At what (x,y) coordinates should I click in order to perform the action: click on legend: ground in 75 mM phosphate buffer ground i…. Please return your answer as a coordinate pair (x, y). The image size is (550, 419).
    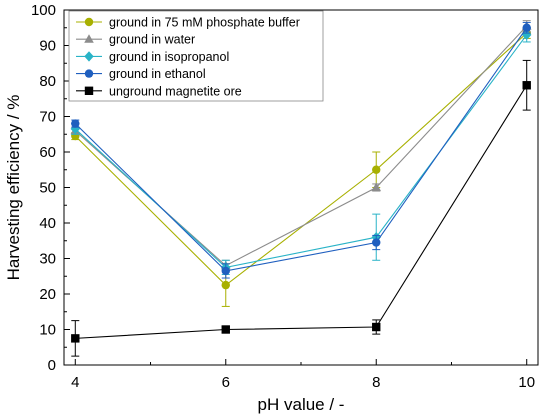
    Looking at the image, I should click on (196, 56).